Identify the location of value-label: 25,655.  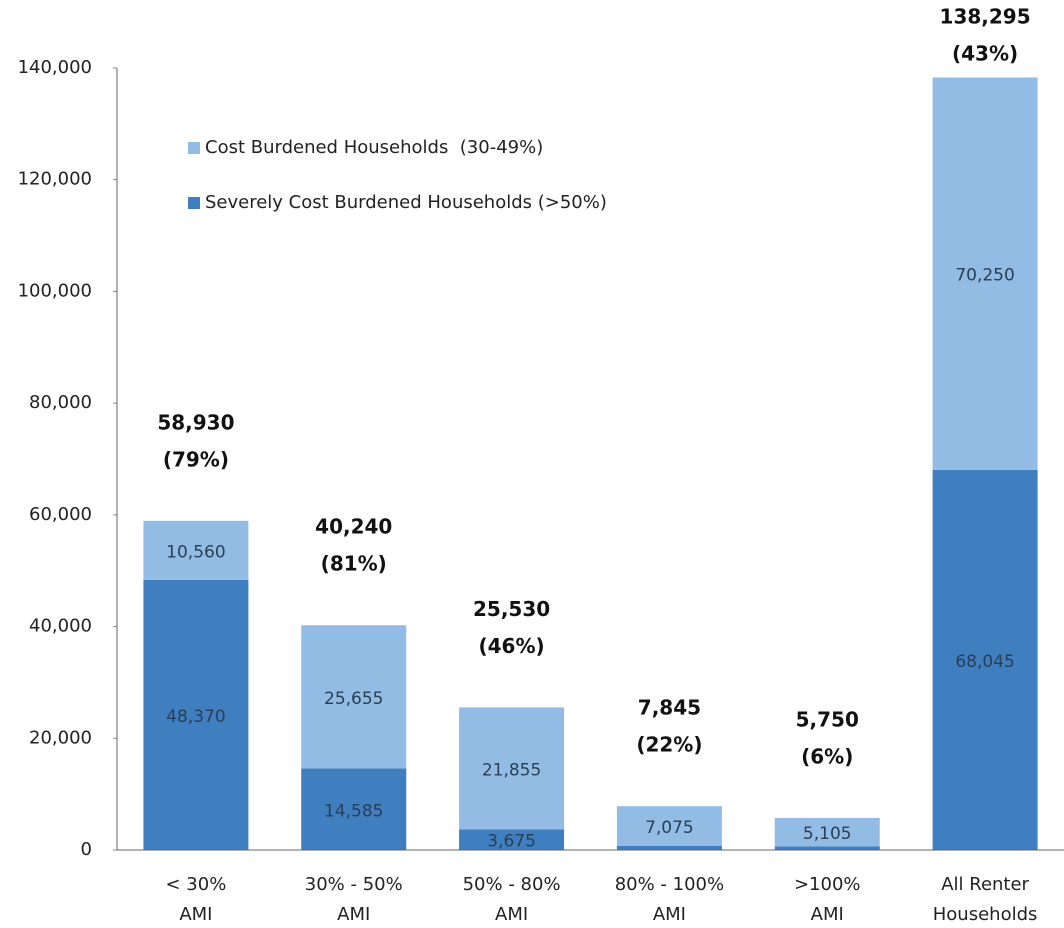
(353, 699).